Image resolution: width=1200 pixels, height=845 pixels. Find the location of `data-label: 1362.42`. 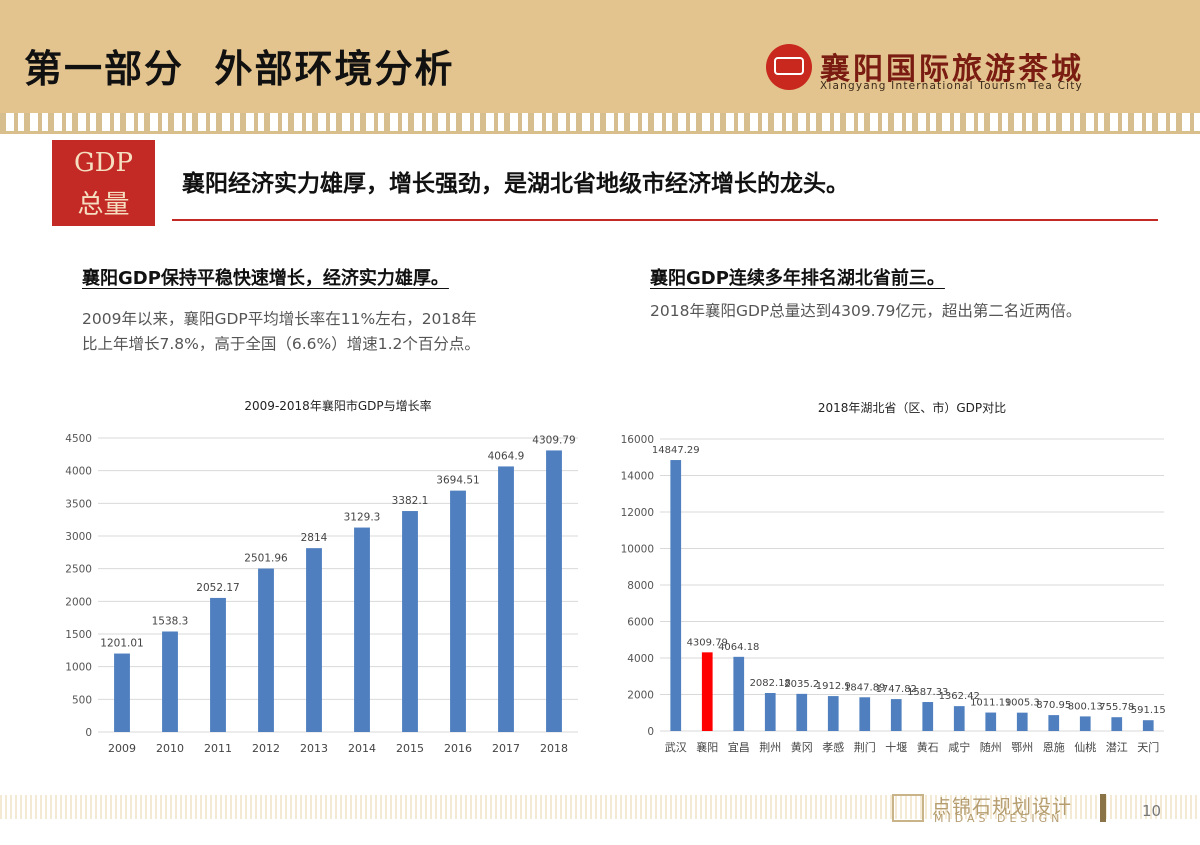

data-label: 1362.42 is located at coordinates (959, 696).